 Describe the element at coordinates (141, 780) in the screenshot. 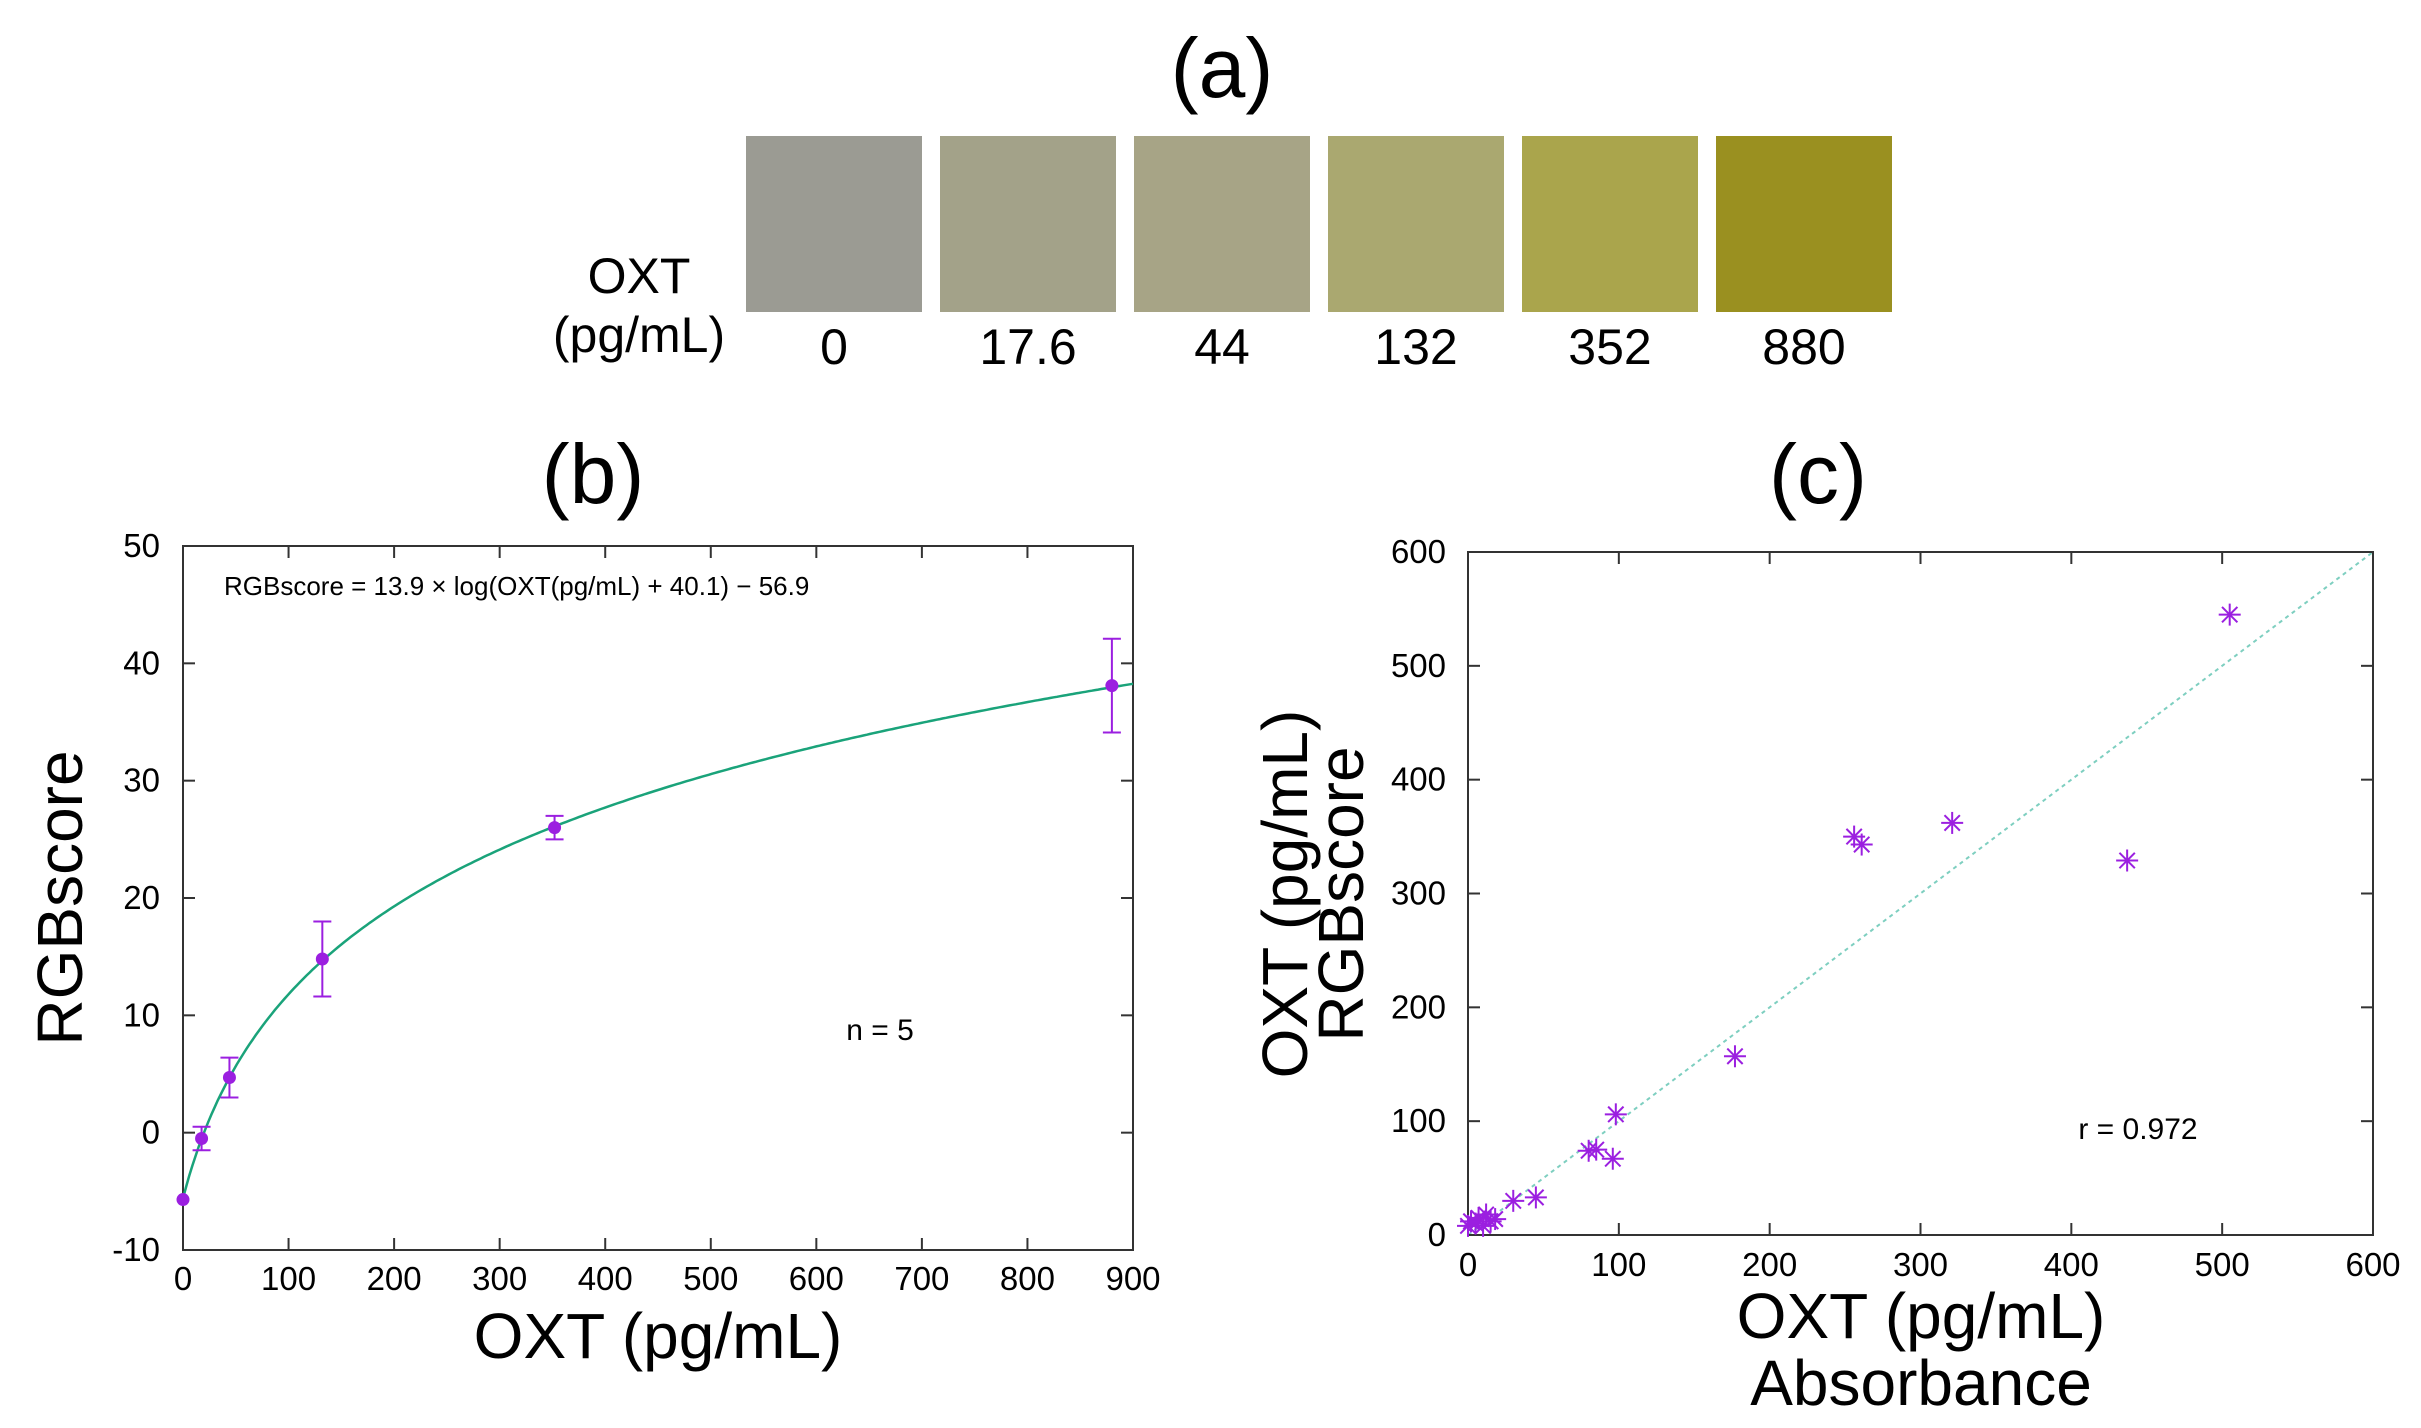

I see `y-tick-label: 30` at that location.